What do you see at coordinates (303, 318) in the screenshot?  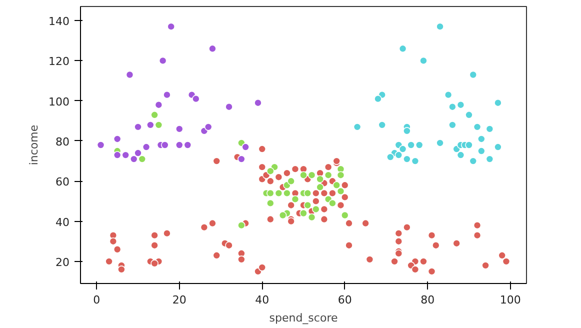 I see `x-axis-title: spend_score` at bounding box center [303, 318].